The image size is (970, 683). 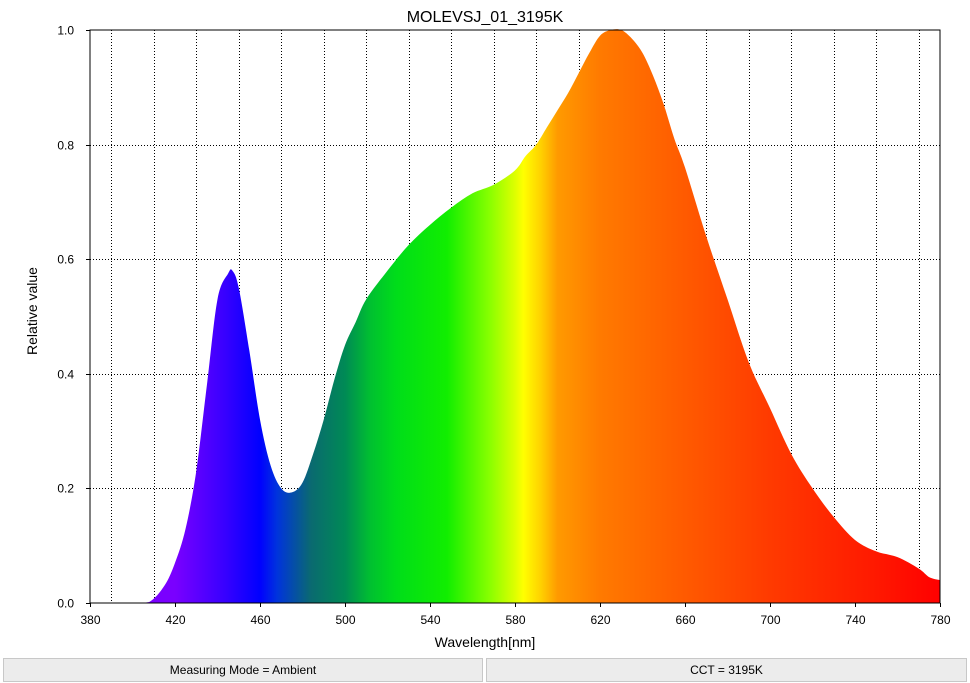 What do you see at coordinates (726, 670) in the screenshot?
I see `cct-status: CCT = 3195K` at bounding box center [726, 670].